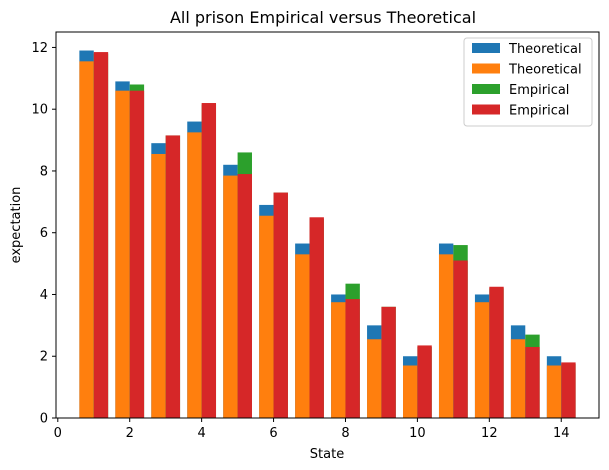 Image resolution: width=609 pixels, height=470 pixels. Describe the element at coordinates (39, 110) in the screenshot. I see `y-tick-label: 10` at that location.